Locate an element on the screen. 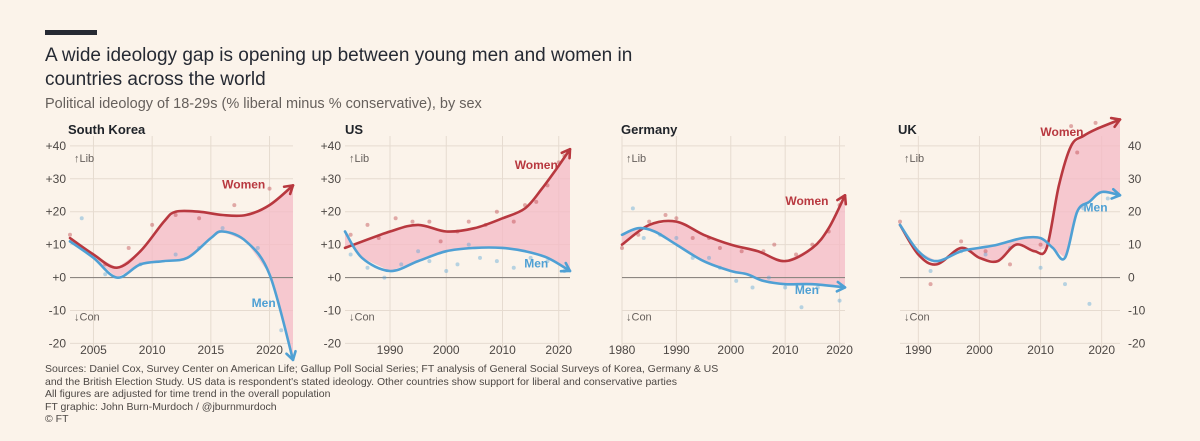 The height and width of the screenshot is (441, 1200). y-tick-label: +40 is located at coordinates (56, 146).